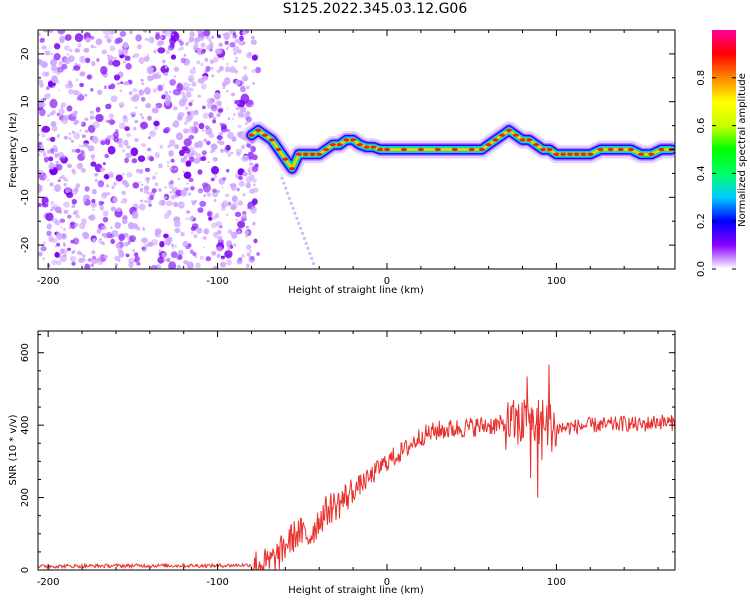  Describe the element at coordinates (356, 290) in the screenshot. I see `spectrogram-x-axis-label: Height of straight line (km)` at that location.